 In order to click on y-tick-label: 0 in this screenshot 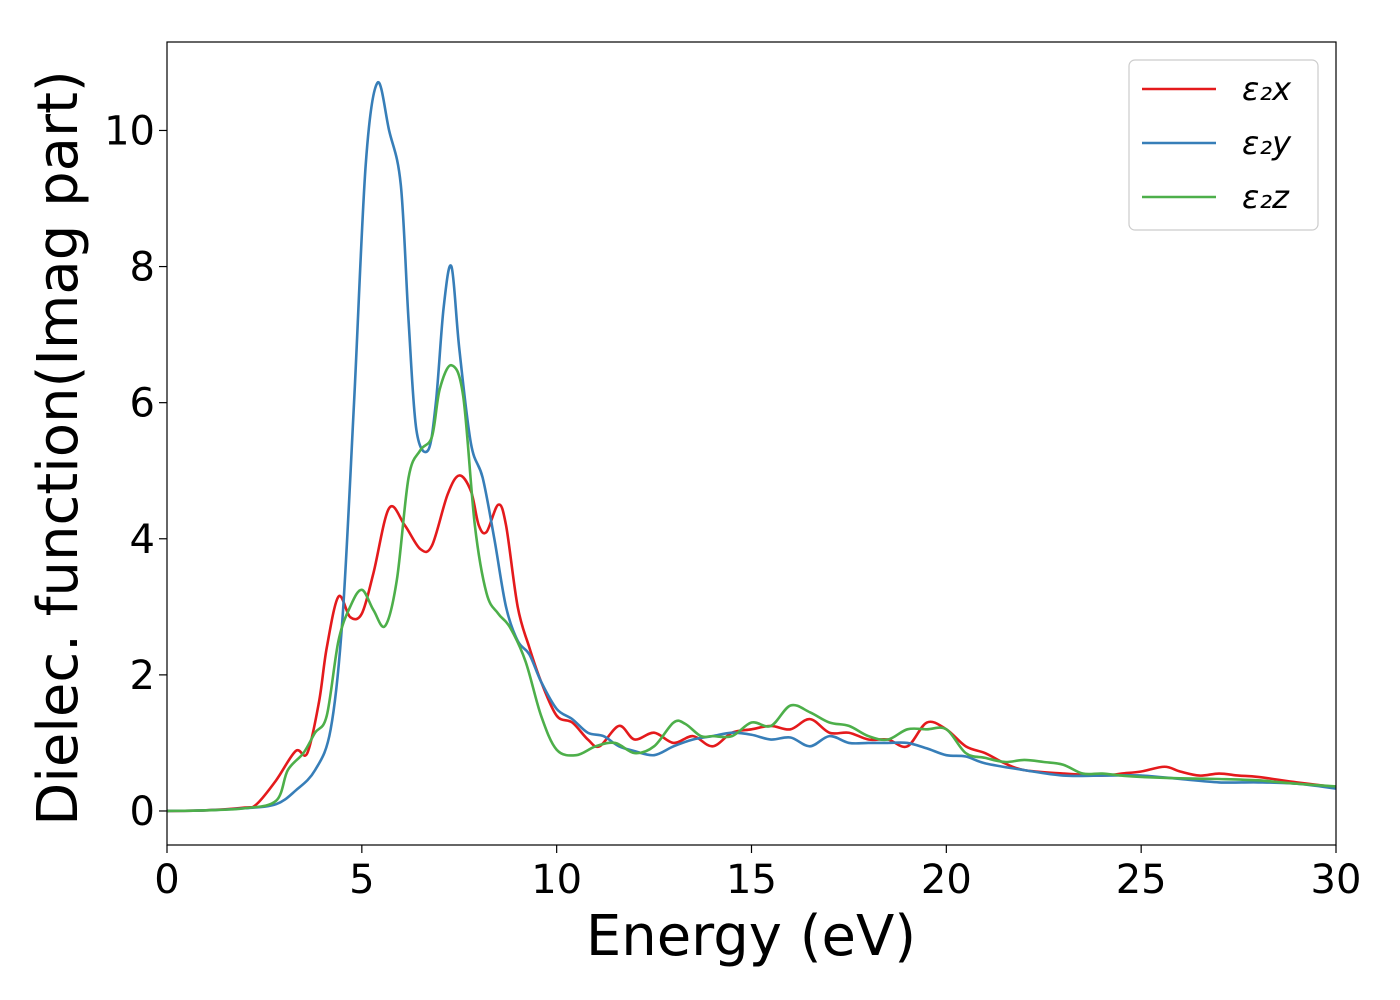, I will do `click(142, 812)`.